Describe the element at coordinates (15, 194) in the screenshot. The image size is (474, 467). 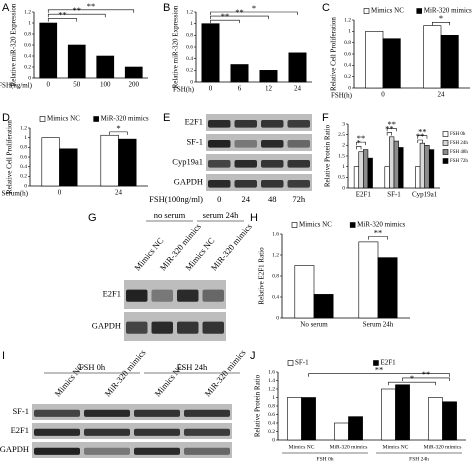
I see `x-axis-label: Serum(h)` at that location.